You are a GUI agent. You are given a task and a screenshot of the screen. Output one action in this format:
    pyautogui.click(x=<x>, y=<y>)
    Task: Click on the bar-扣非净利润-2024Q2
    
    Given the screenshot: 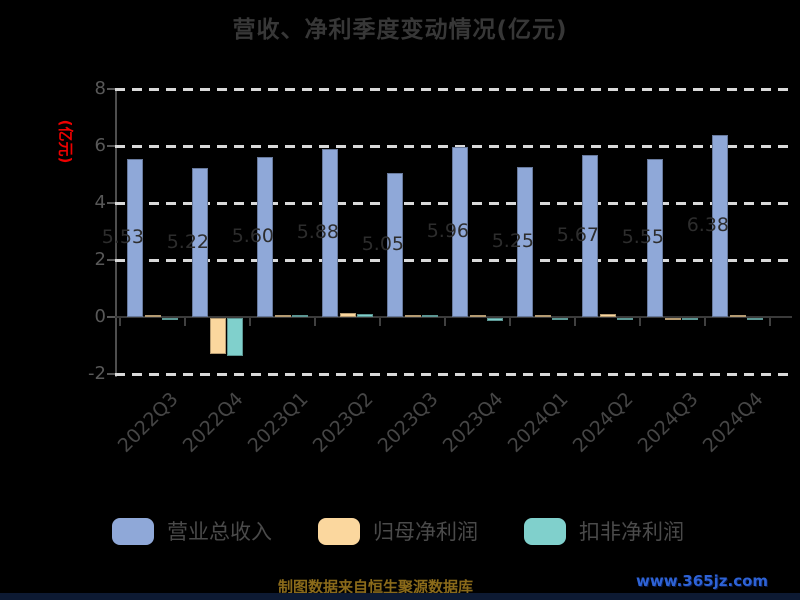 What is the action you would take?
    pyautogui.click(x=625, y=319)
    